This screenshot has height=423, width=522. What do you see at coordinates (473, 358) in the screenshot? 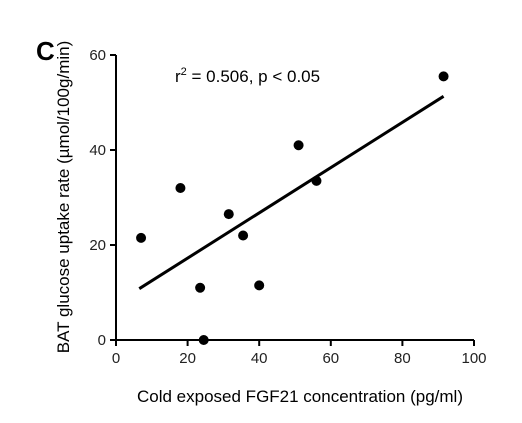
I see `x-tick-label: 100` at bounding box center [473, 358].